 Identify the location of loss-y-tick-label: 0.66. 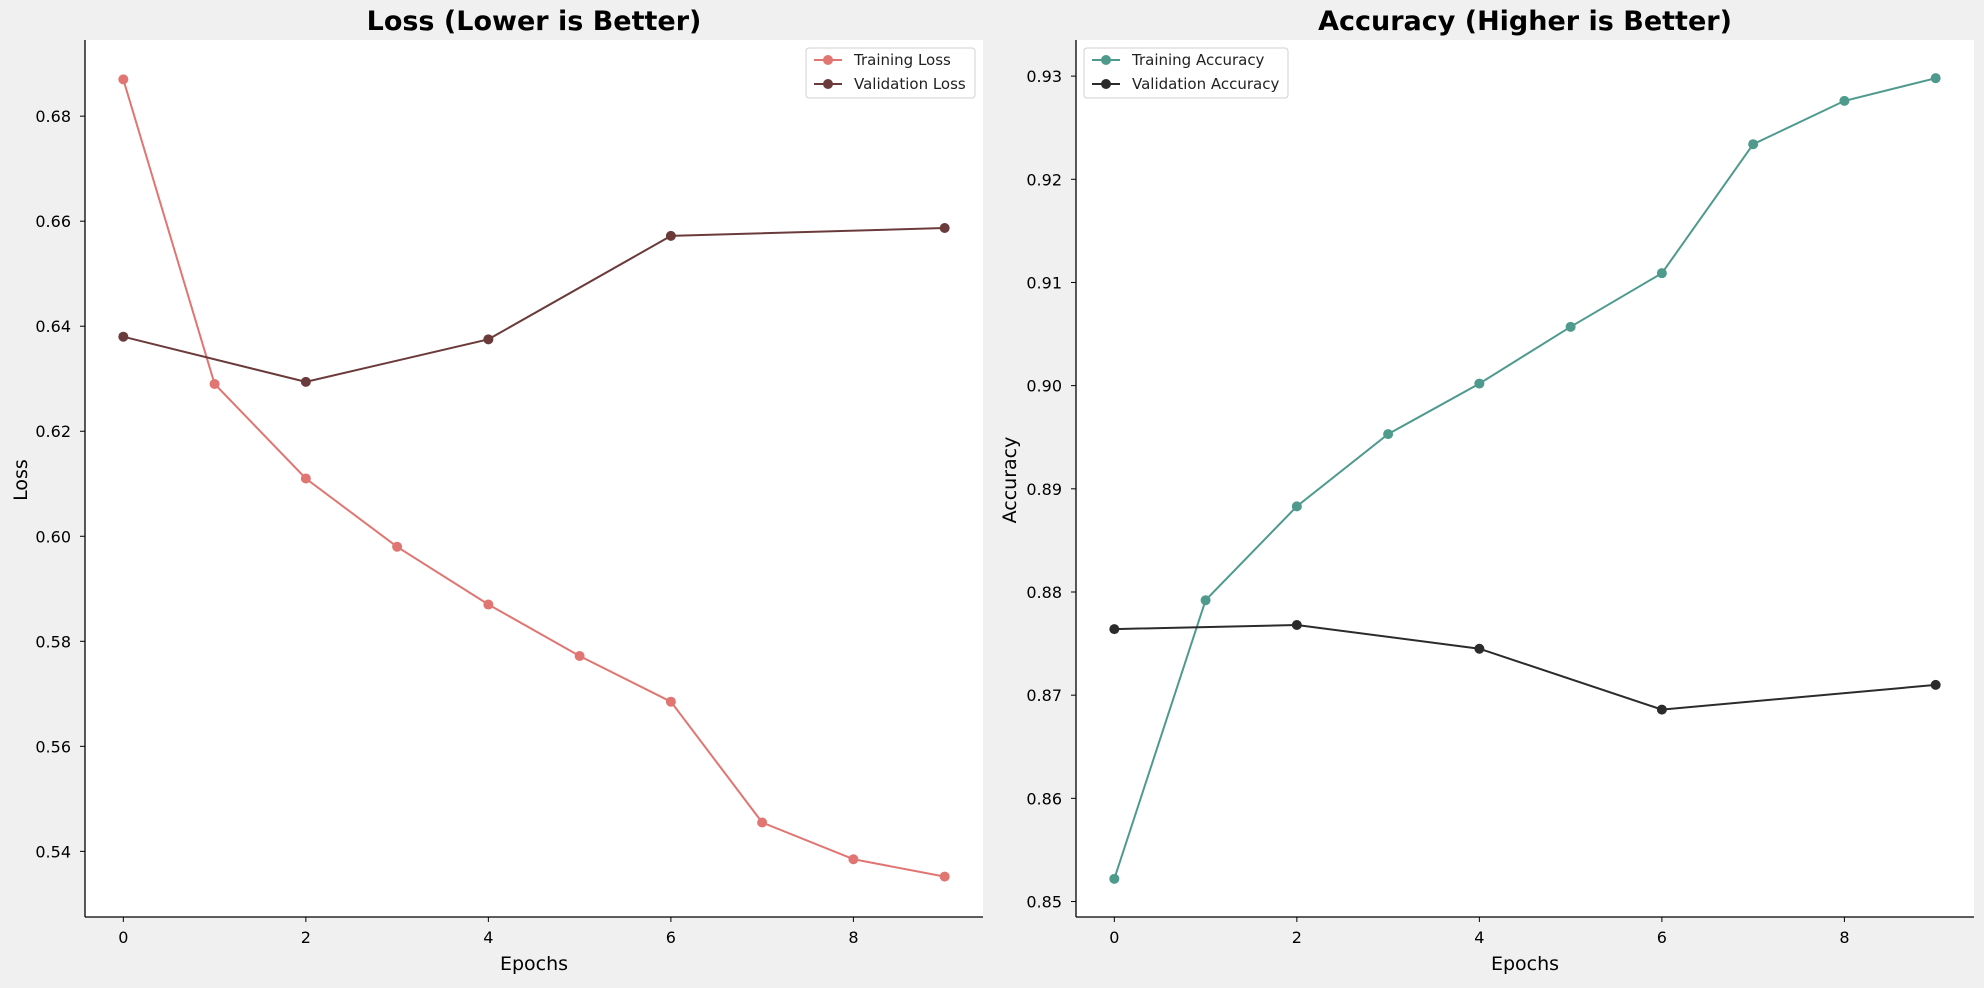
(53, 221).